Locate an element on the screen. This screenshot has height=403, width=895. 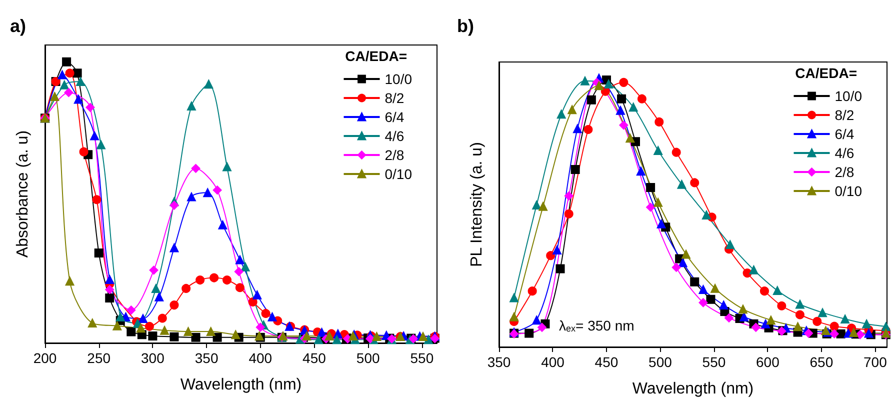
x-tick-label: 200 is located at coordinates (45, 358).